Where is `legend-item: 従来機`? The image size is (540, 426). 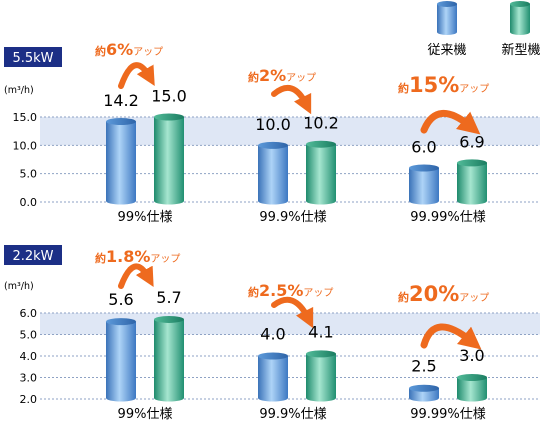
legend-item: 従来機 is located at coordinates (447, 29).